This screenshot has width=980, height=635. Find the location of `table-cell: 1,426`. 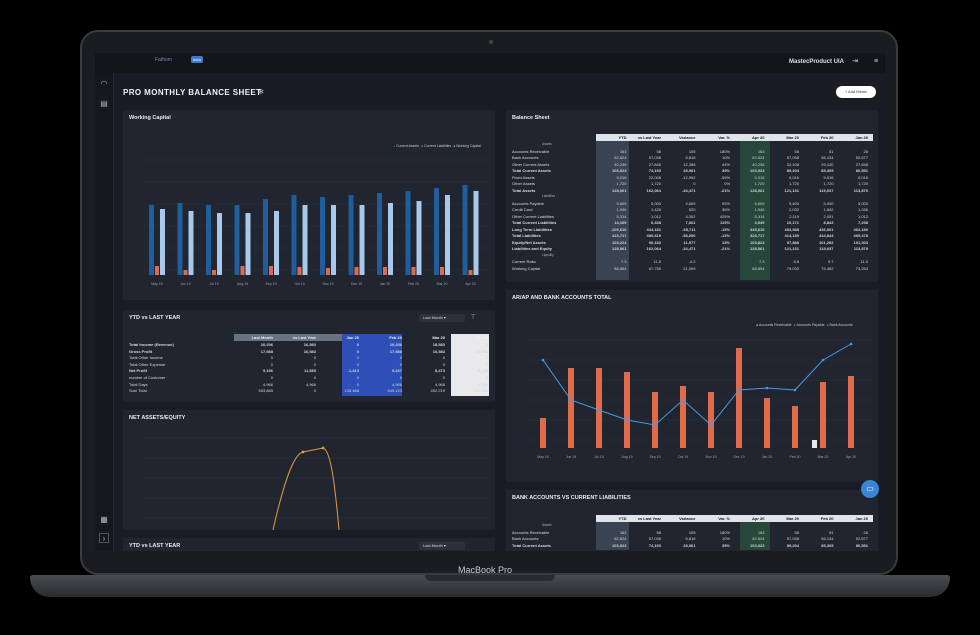

table-cell: 1,426 is located at coordinates (655, 209).